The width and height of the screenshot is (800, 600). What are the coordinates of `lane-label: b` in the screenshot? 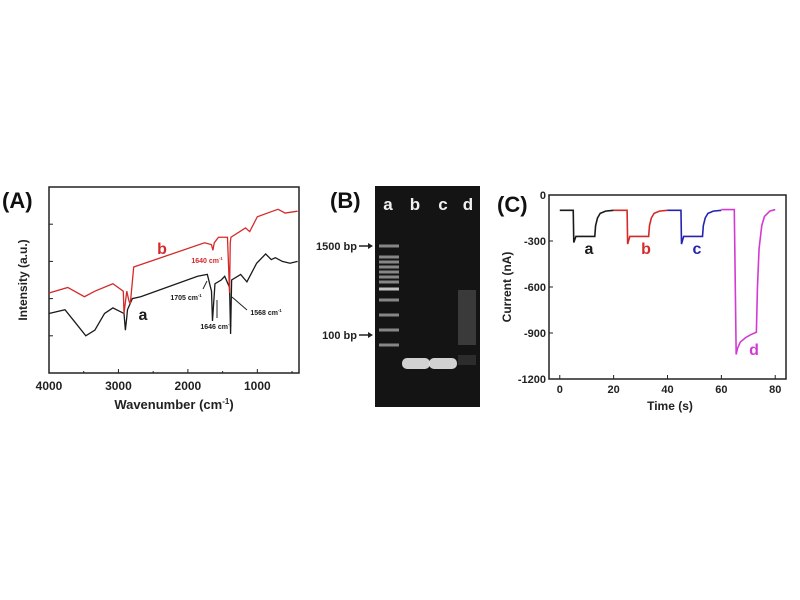 It's located at (415, 204).